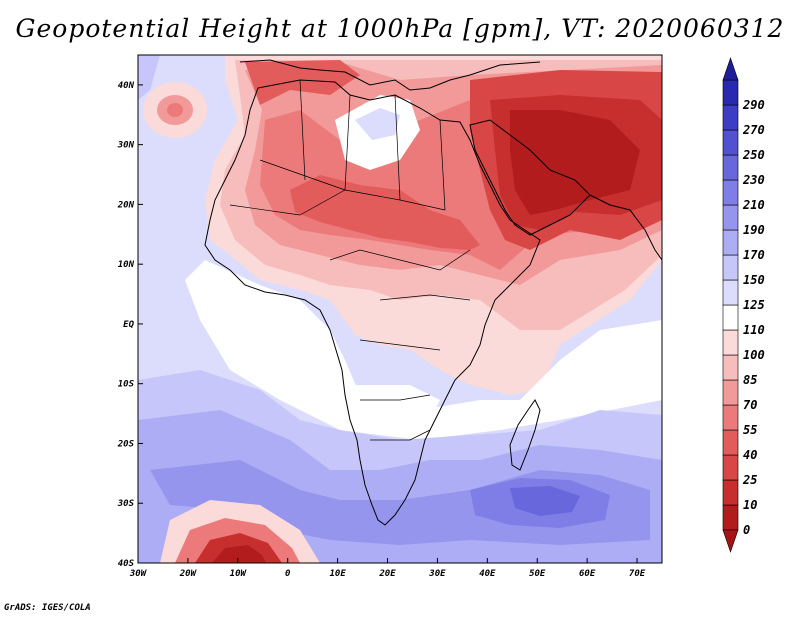 This screenshot has height=618, width=800. Describe the element at coordinates (337, 574) in the screenshot. I see `x-tick-label: 10E` at that location.